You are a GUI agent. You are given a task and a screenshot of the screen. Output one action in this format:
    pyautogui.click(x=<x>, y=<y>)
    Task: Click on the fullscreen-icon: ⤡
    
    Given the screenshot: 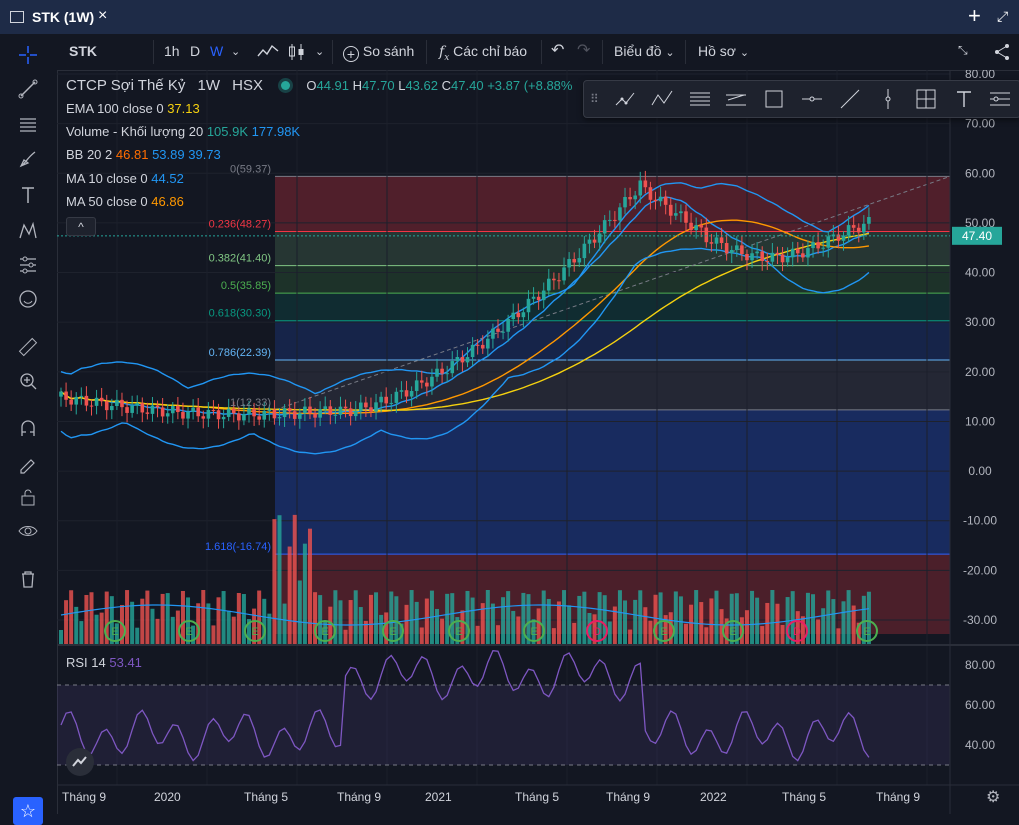 What is the action you would take?
    pyautogui.click(x=963, y=50)
    